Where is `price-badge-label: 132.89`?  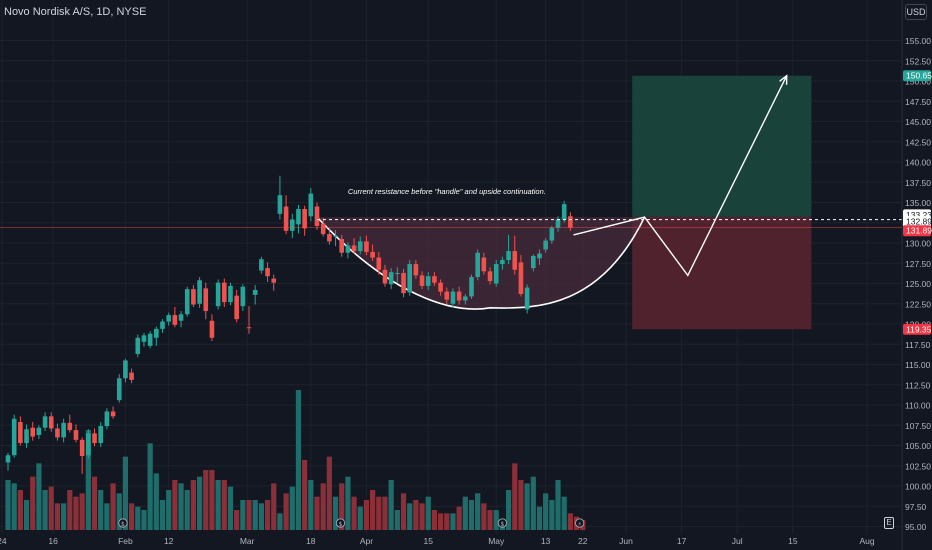 price-badge-label: 132.89 is located at coordinates (919, 222).